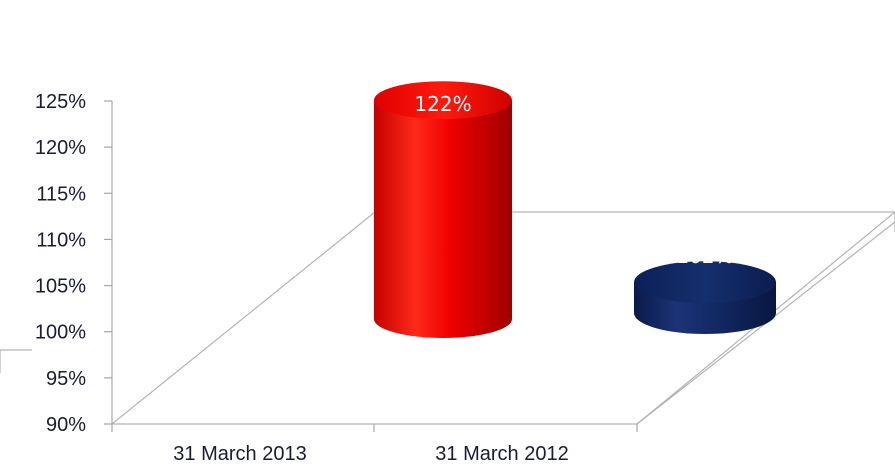  What do you see at coordinates (374, 428) in the screenshot?
I see `x-axis-ticks` at bounding box center [374, 428].